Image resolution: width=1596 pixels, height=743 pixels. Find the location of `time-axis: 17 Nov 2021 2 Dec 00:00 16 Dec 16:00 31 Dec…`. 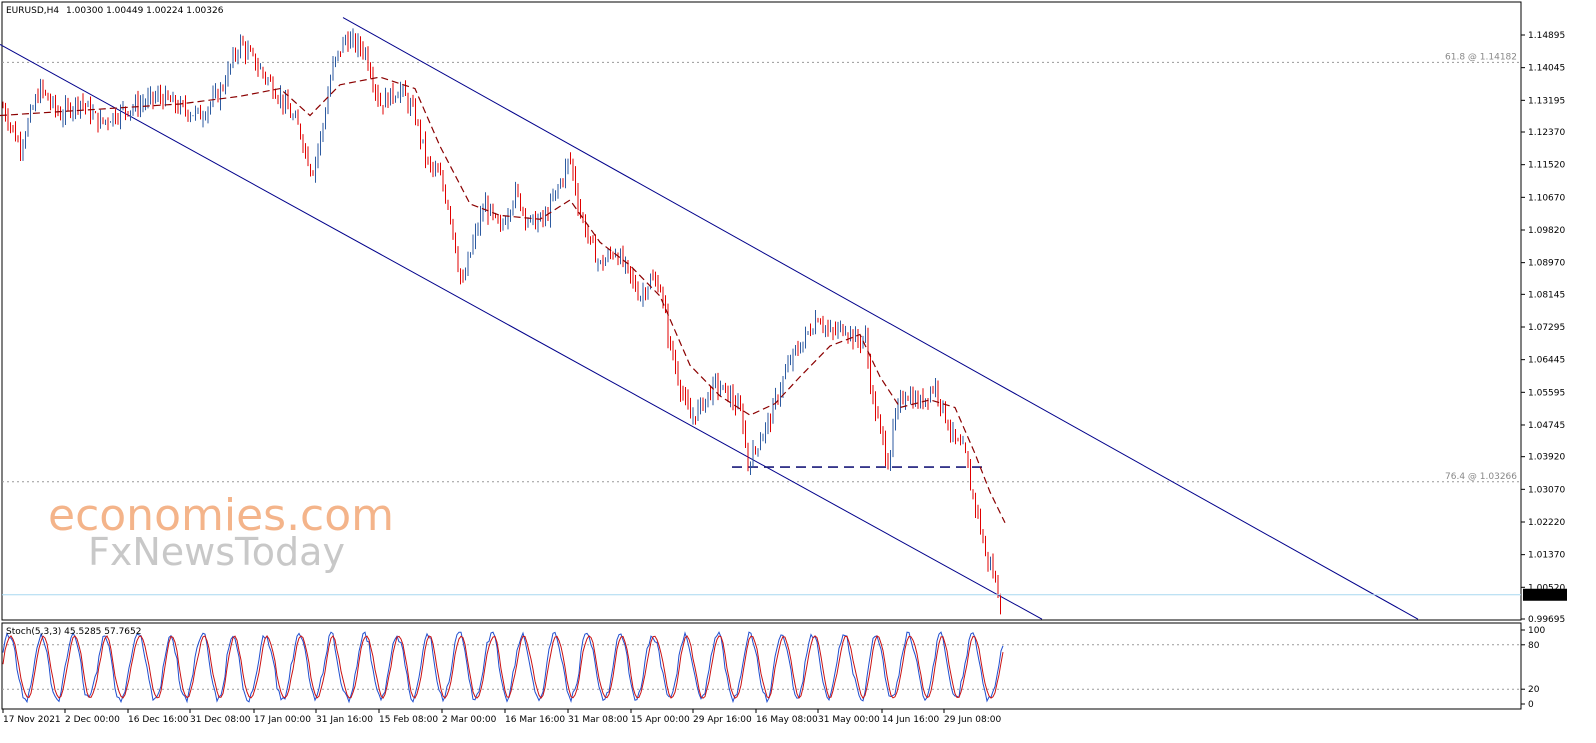

time-axis: 17 Nov 2021 2 Dec 00:00 16 Dec 16:00 31 Dec… is located at coordinates (501, 717).